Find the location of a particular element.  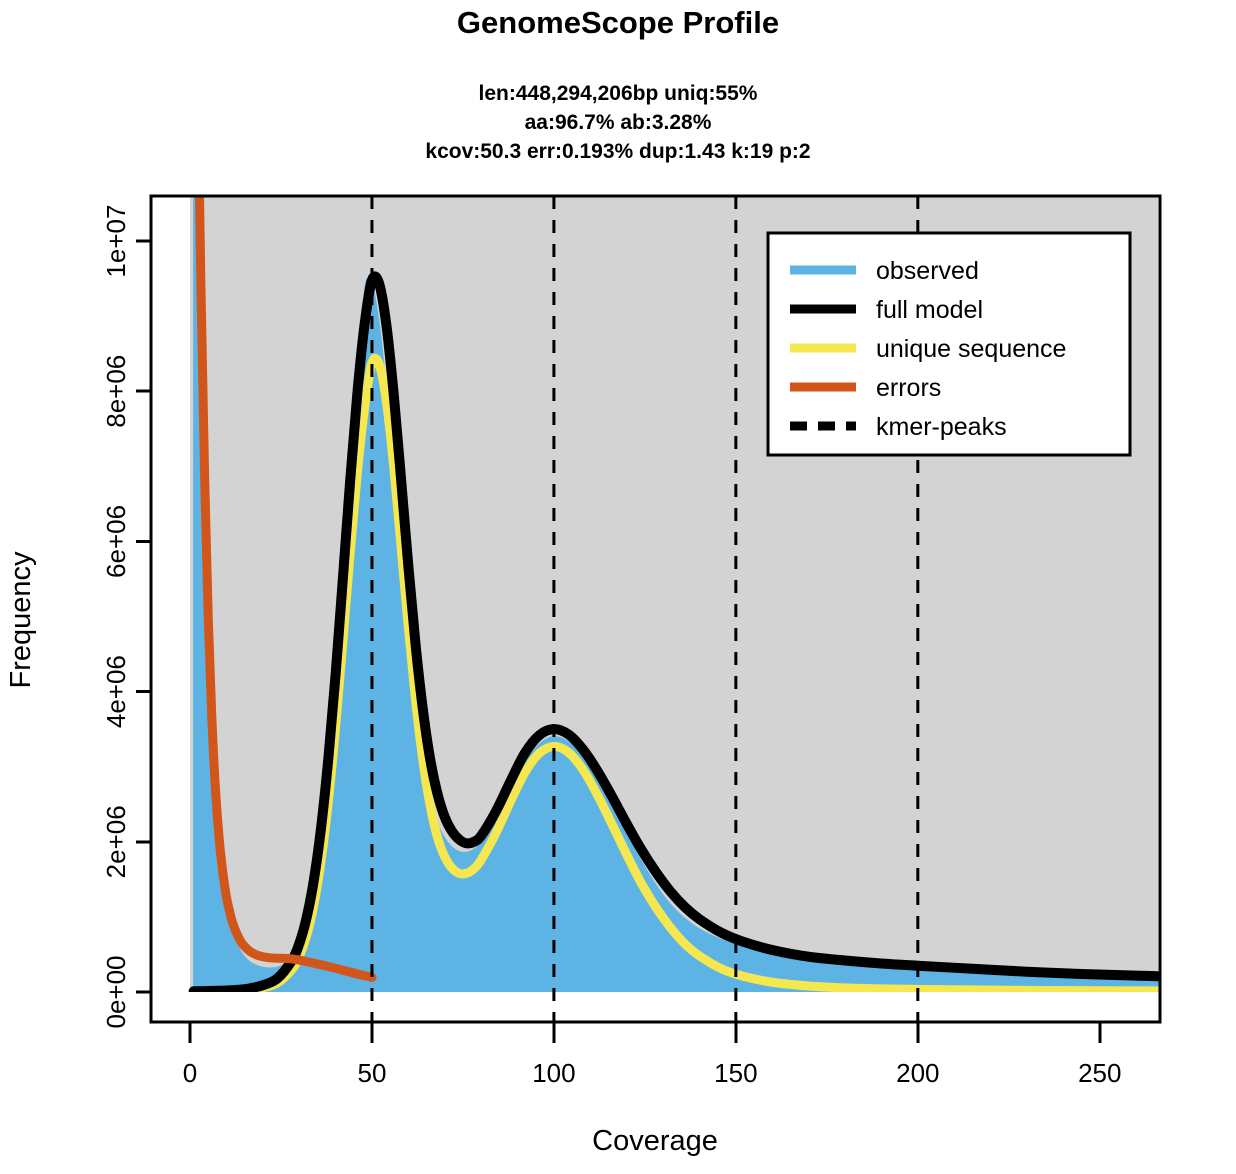

subtitle-line-3: kcov:50.3 err:0.193% dup:1.43 k:19 p:2 is located at coordinates (617, 151).